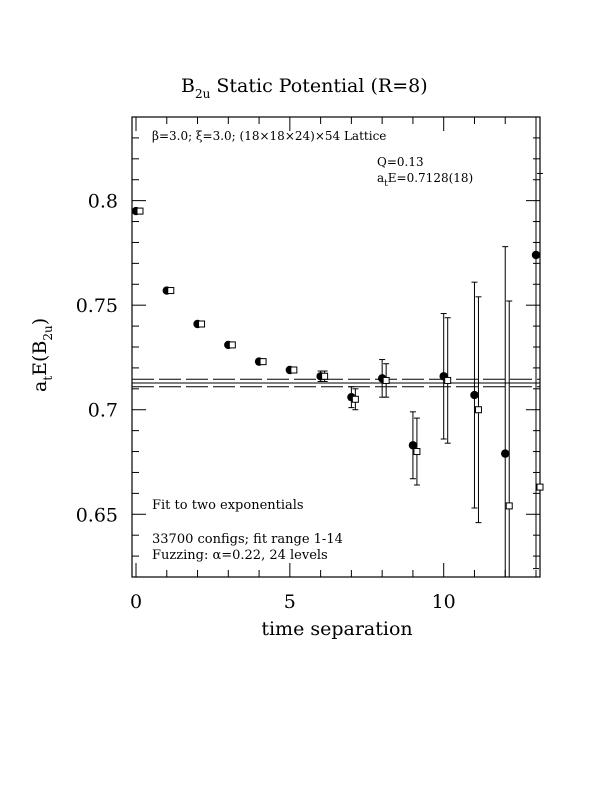 The width and height of the screenshot is (612, 792). What do you see at coordinates (336, 383) in the screenshot?
I see `fit-band` at bounding box center [336, 383].